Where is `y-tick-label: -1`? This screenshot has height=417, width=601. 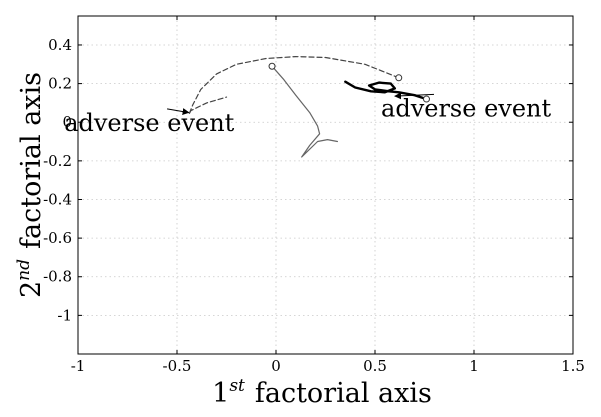
y-tick-label: -1 is located at coordinates (64, 315).